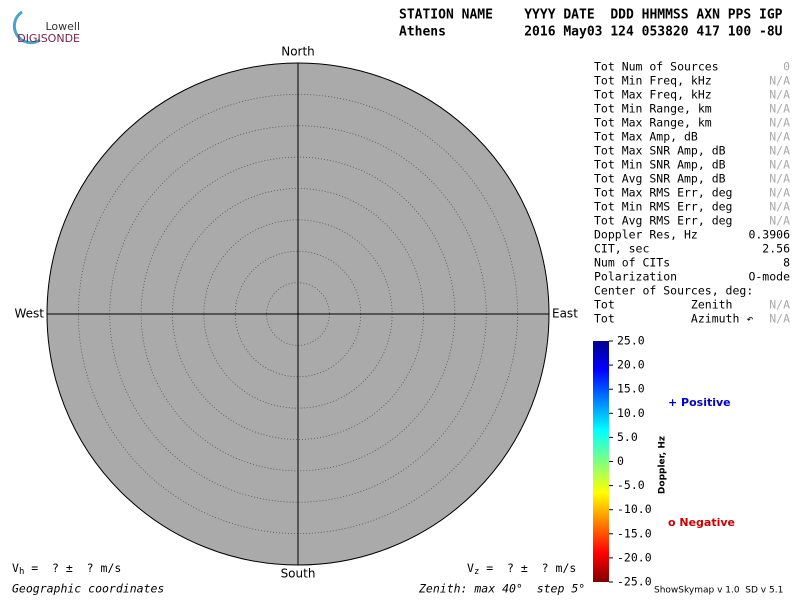  What do you see at coordinates (635, 277) in the screenshot?
I see `stat-label: Polarization` at bounding box center [635, 277].